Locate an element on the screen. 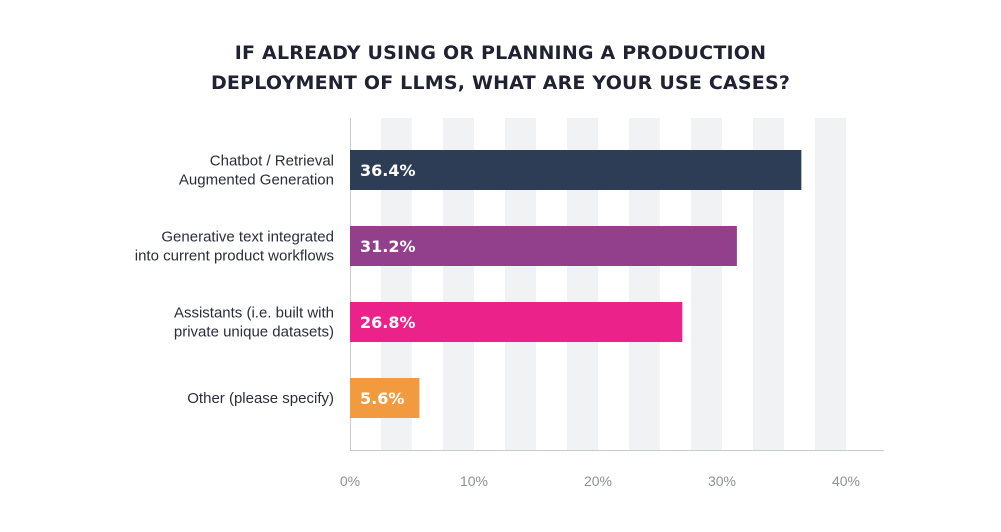 Image resolution: width=1001 pixels, height=532 pixels. bar-value-label-1: 31.2% is located at coordinates (388, 246).